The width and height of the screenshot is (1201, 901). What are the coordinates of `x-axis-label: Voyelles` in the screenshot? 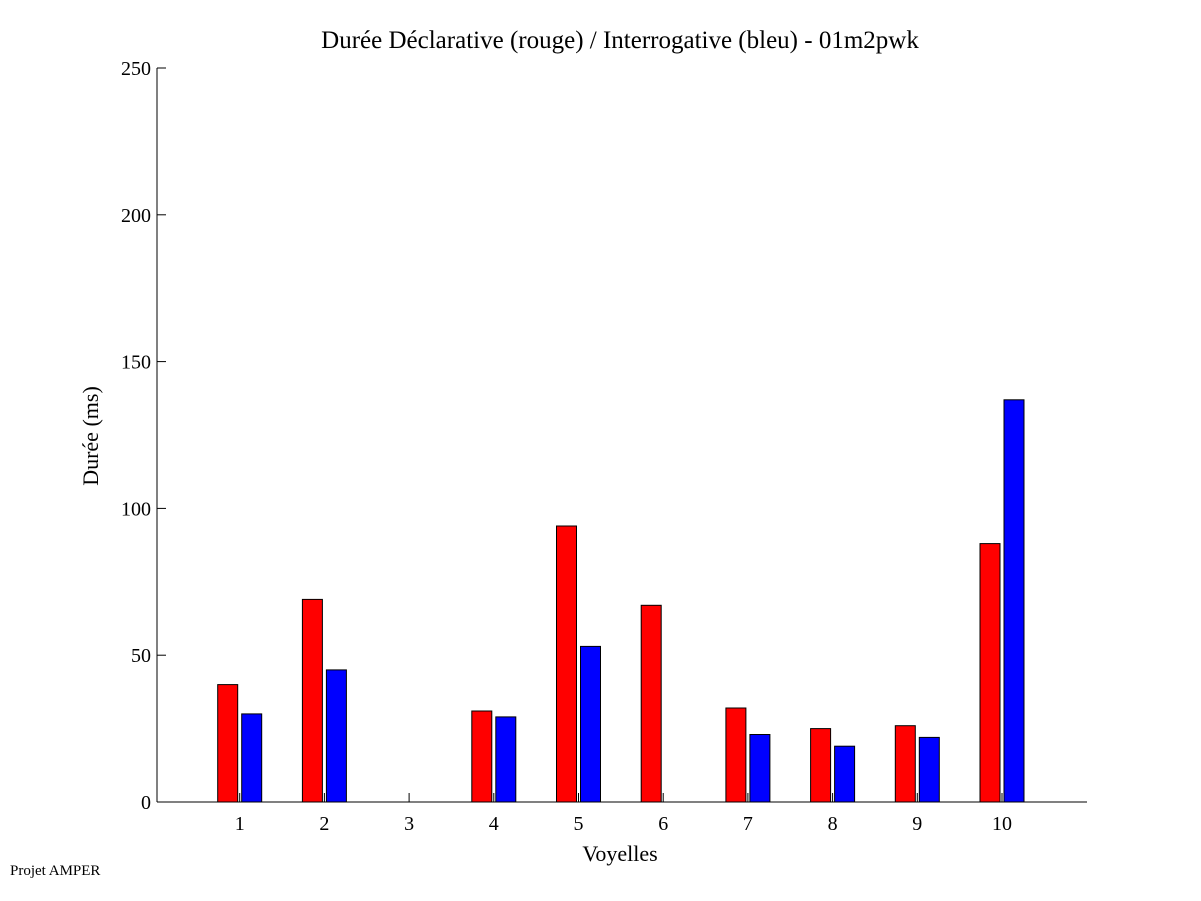 It's located at (619, 853).